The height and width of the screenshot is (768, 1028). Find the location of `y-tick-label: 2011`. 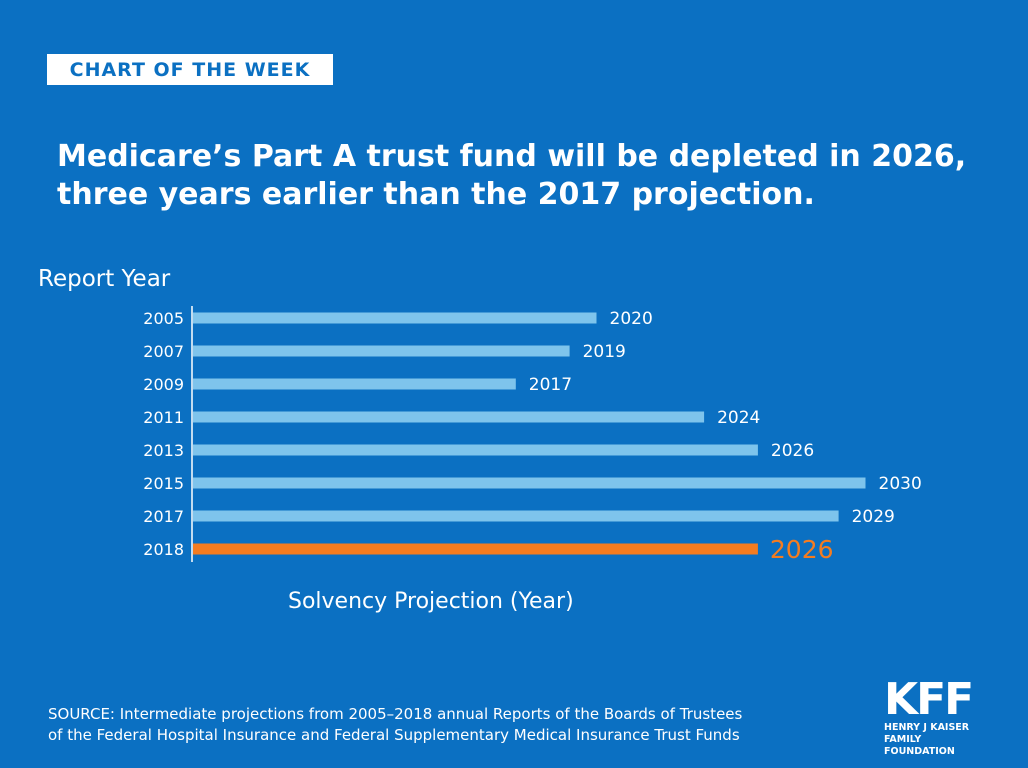

y-tick-label: 2011 is located at coordinates (163, 417).